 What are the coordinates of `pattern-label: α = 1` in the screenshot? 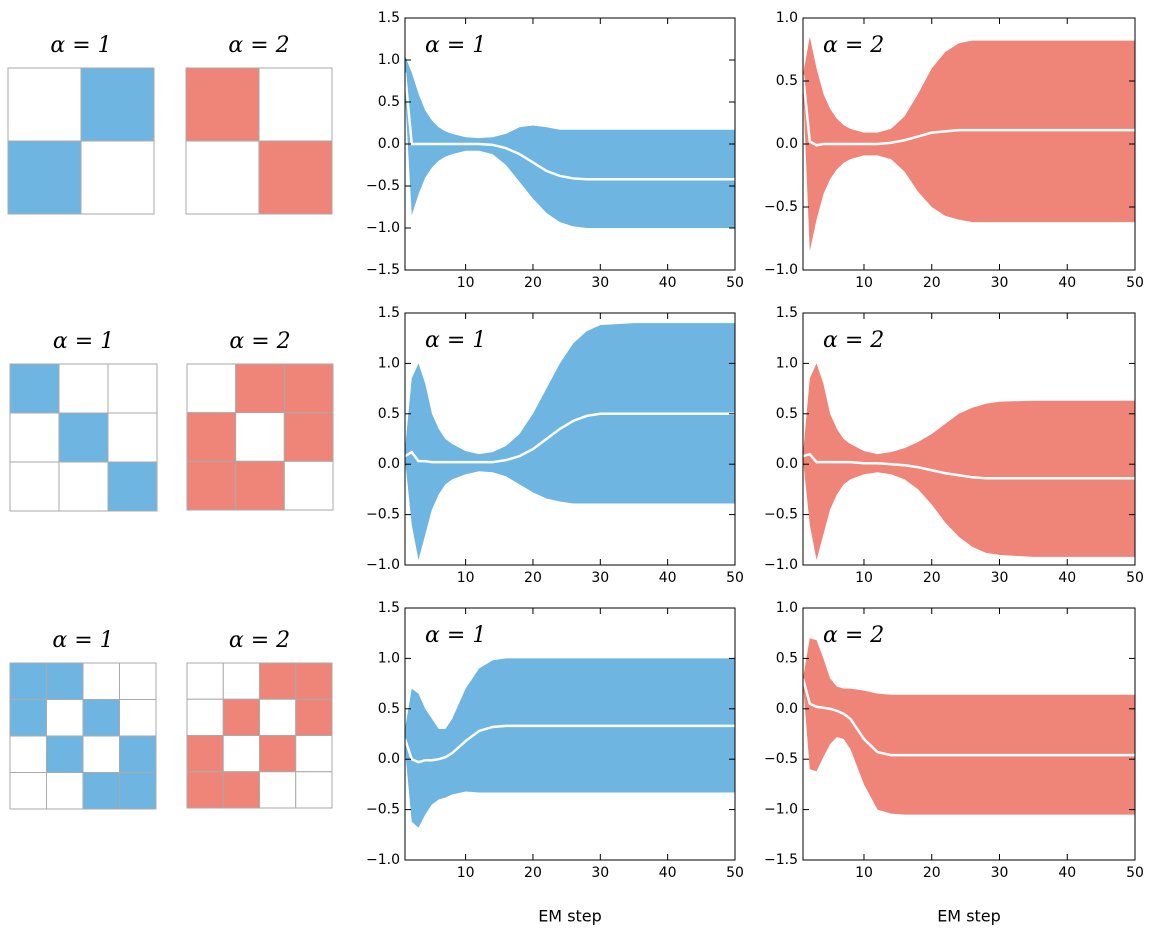 It's located at (82, 640).